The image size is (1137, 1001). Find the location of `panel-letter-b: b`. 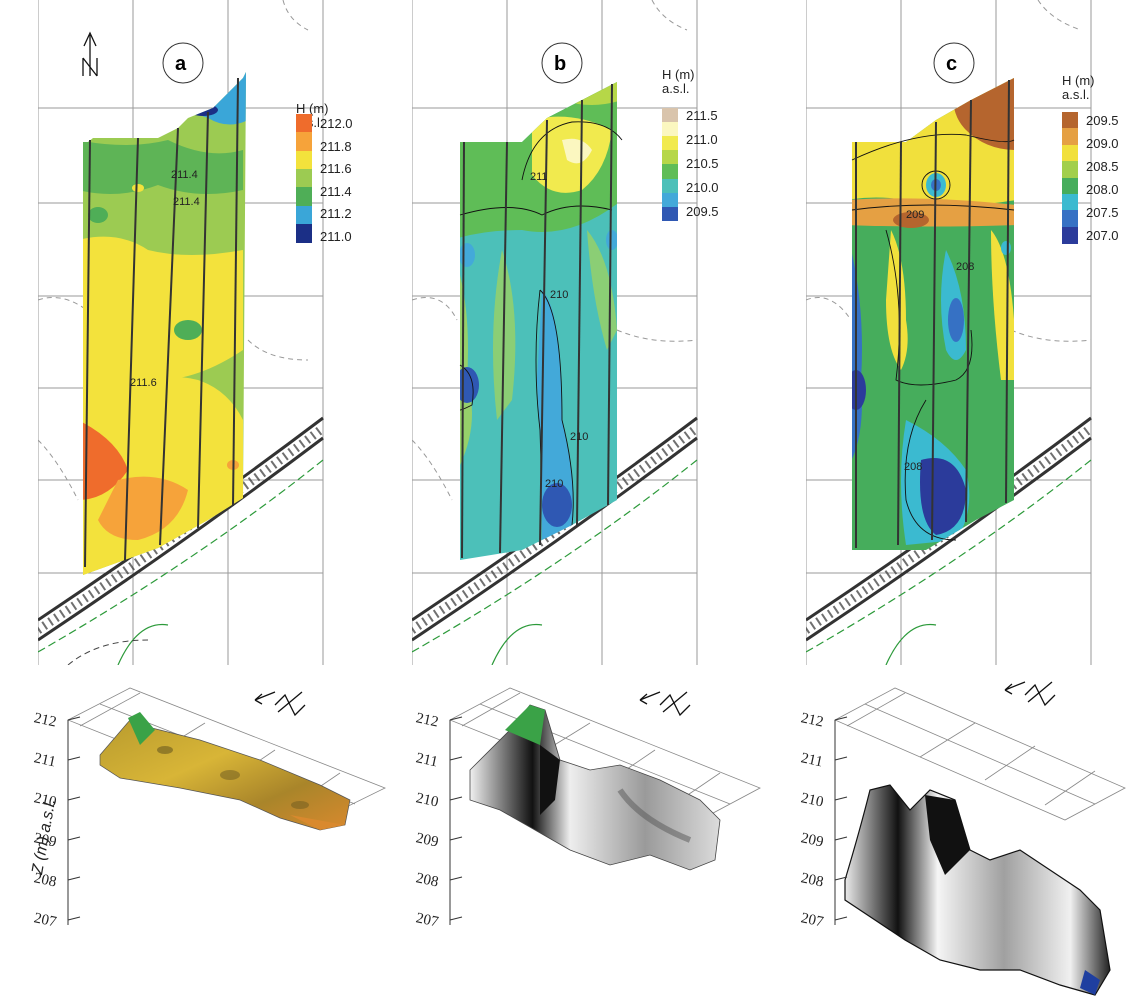

panel-letter-b: b is located at coordinates (560, 64).